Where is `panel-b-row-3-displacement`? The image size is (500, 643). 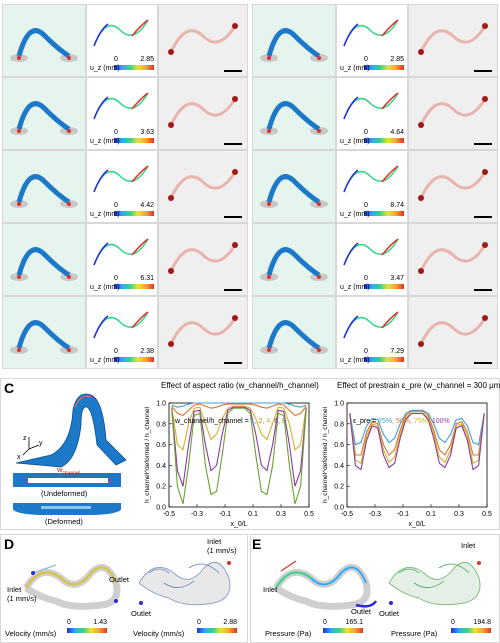
panel-b-row-3-displacement is located at coordinates (372, 186).